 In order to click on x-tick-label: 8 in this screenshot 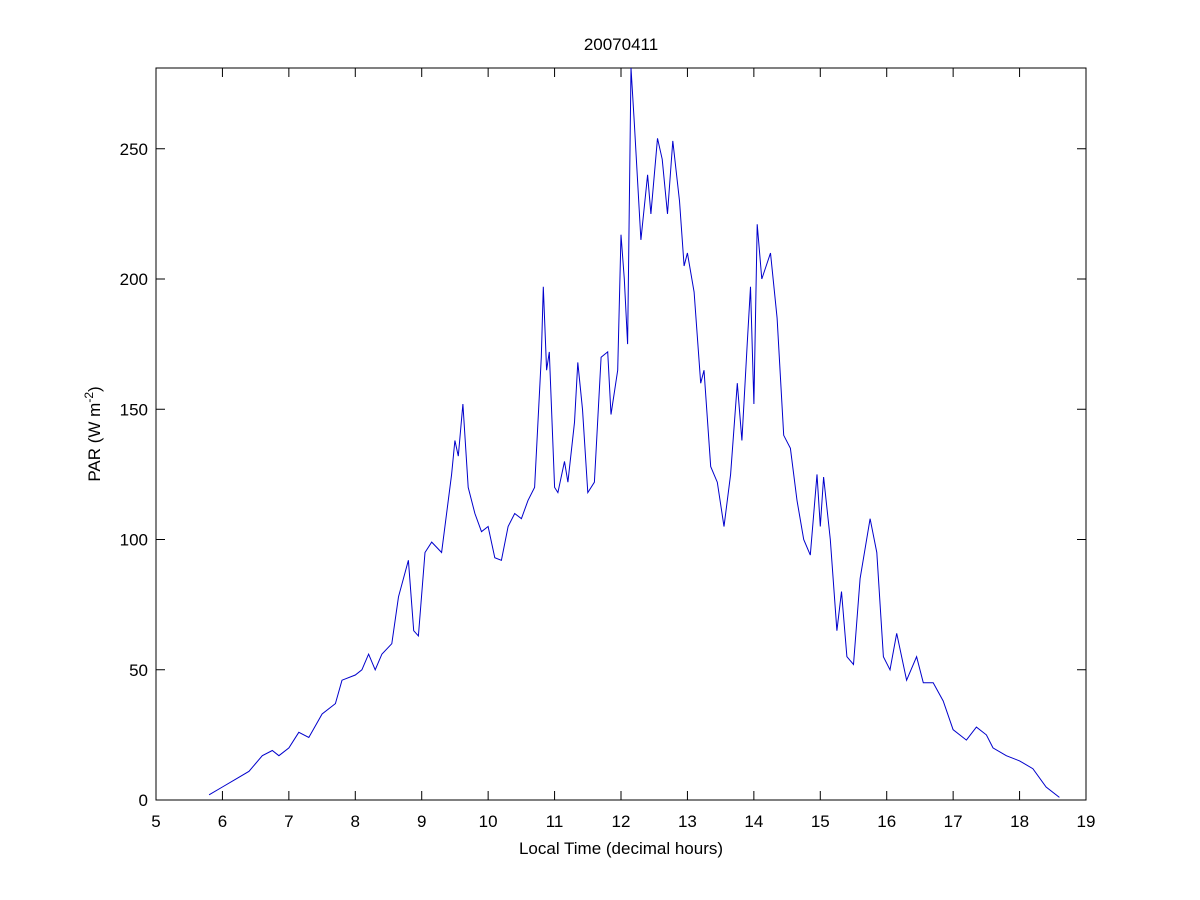, I will do `click(355, 821)`.